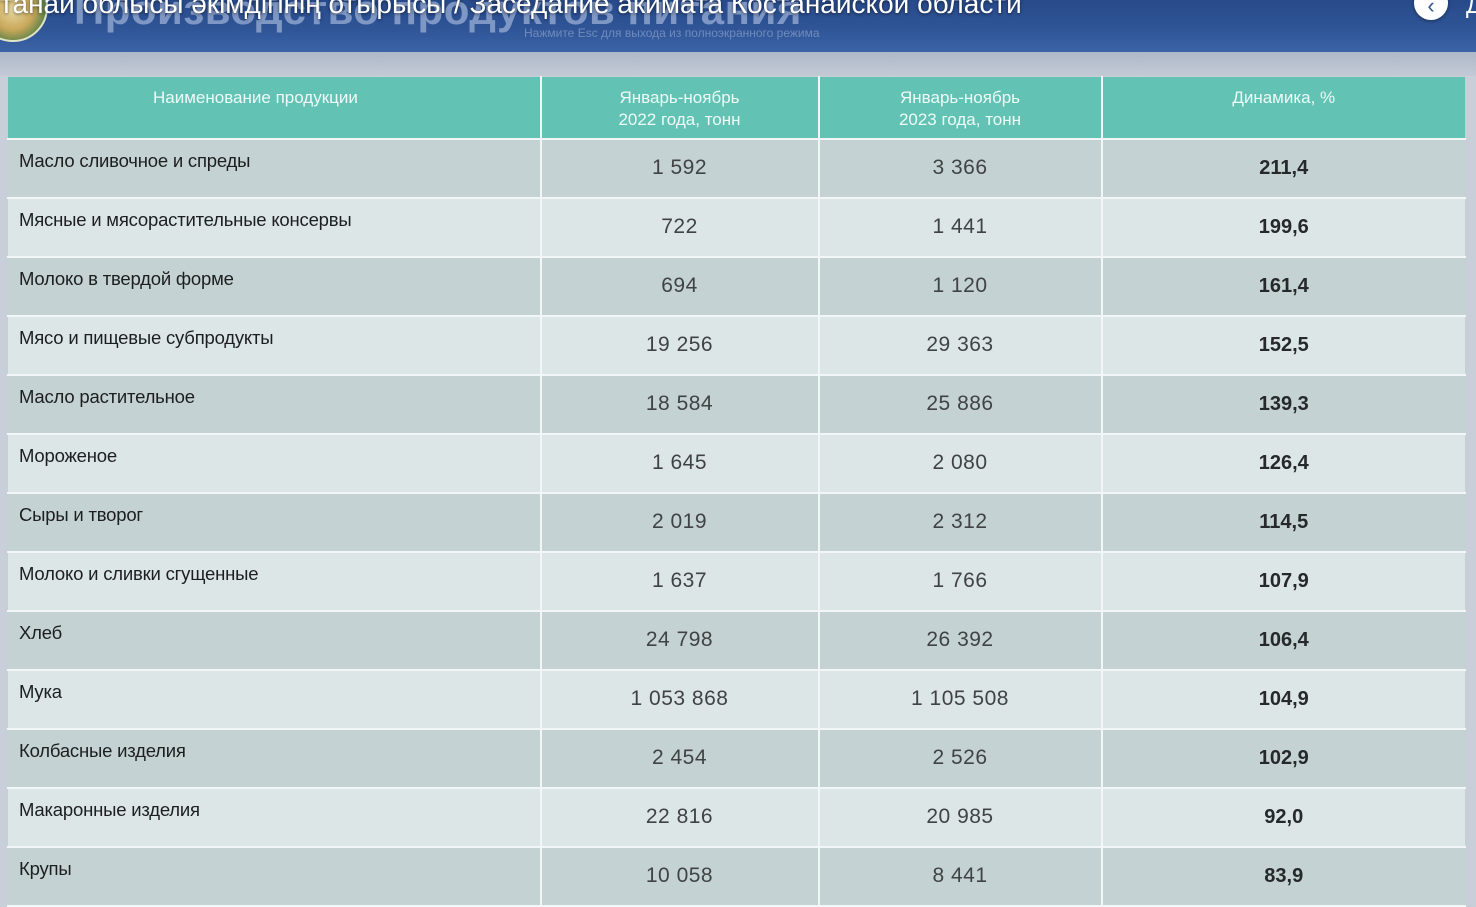 Image resolution: width=1476 pixels, height=907 pixels. Describe the element at coordinates (680, 640) in the screenshot. I see `value-2022: 24 798` at that location.